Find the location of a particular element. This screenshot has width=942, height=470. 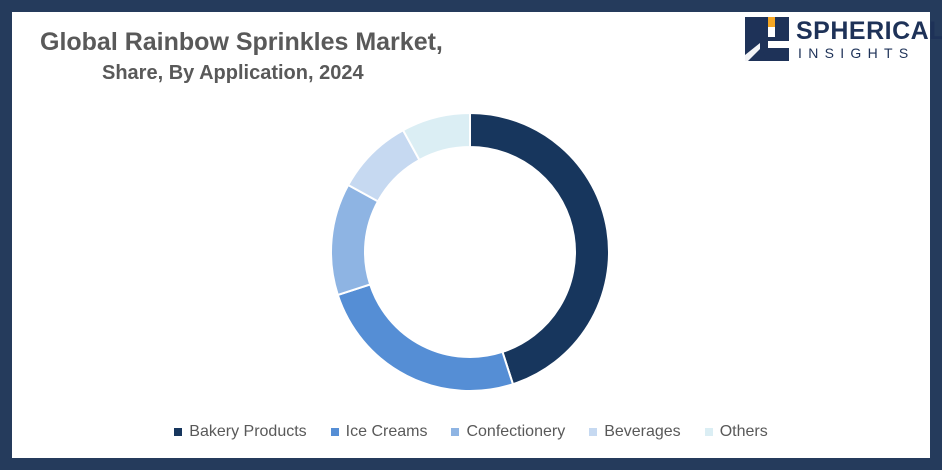

legend-item-bakery-products: Bakery Products is located at coordinates (240, 432).